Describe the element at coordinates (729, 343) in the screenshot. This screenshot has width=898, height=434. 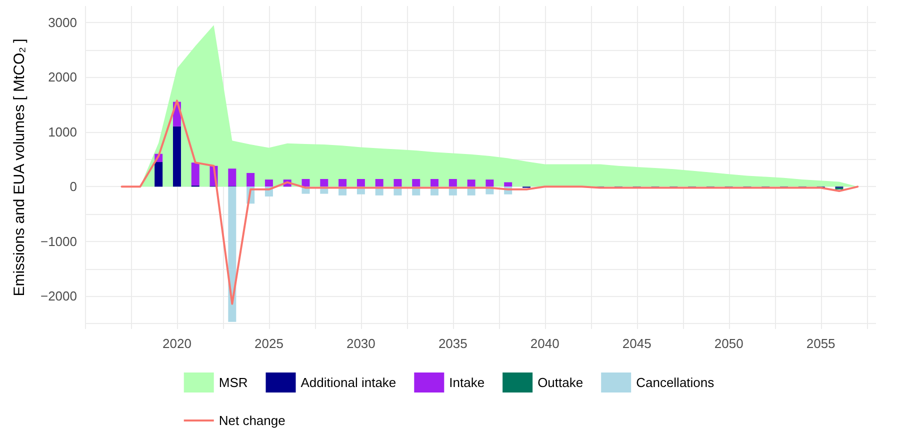
I see `x-tick-label: 2050` at that location.